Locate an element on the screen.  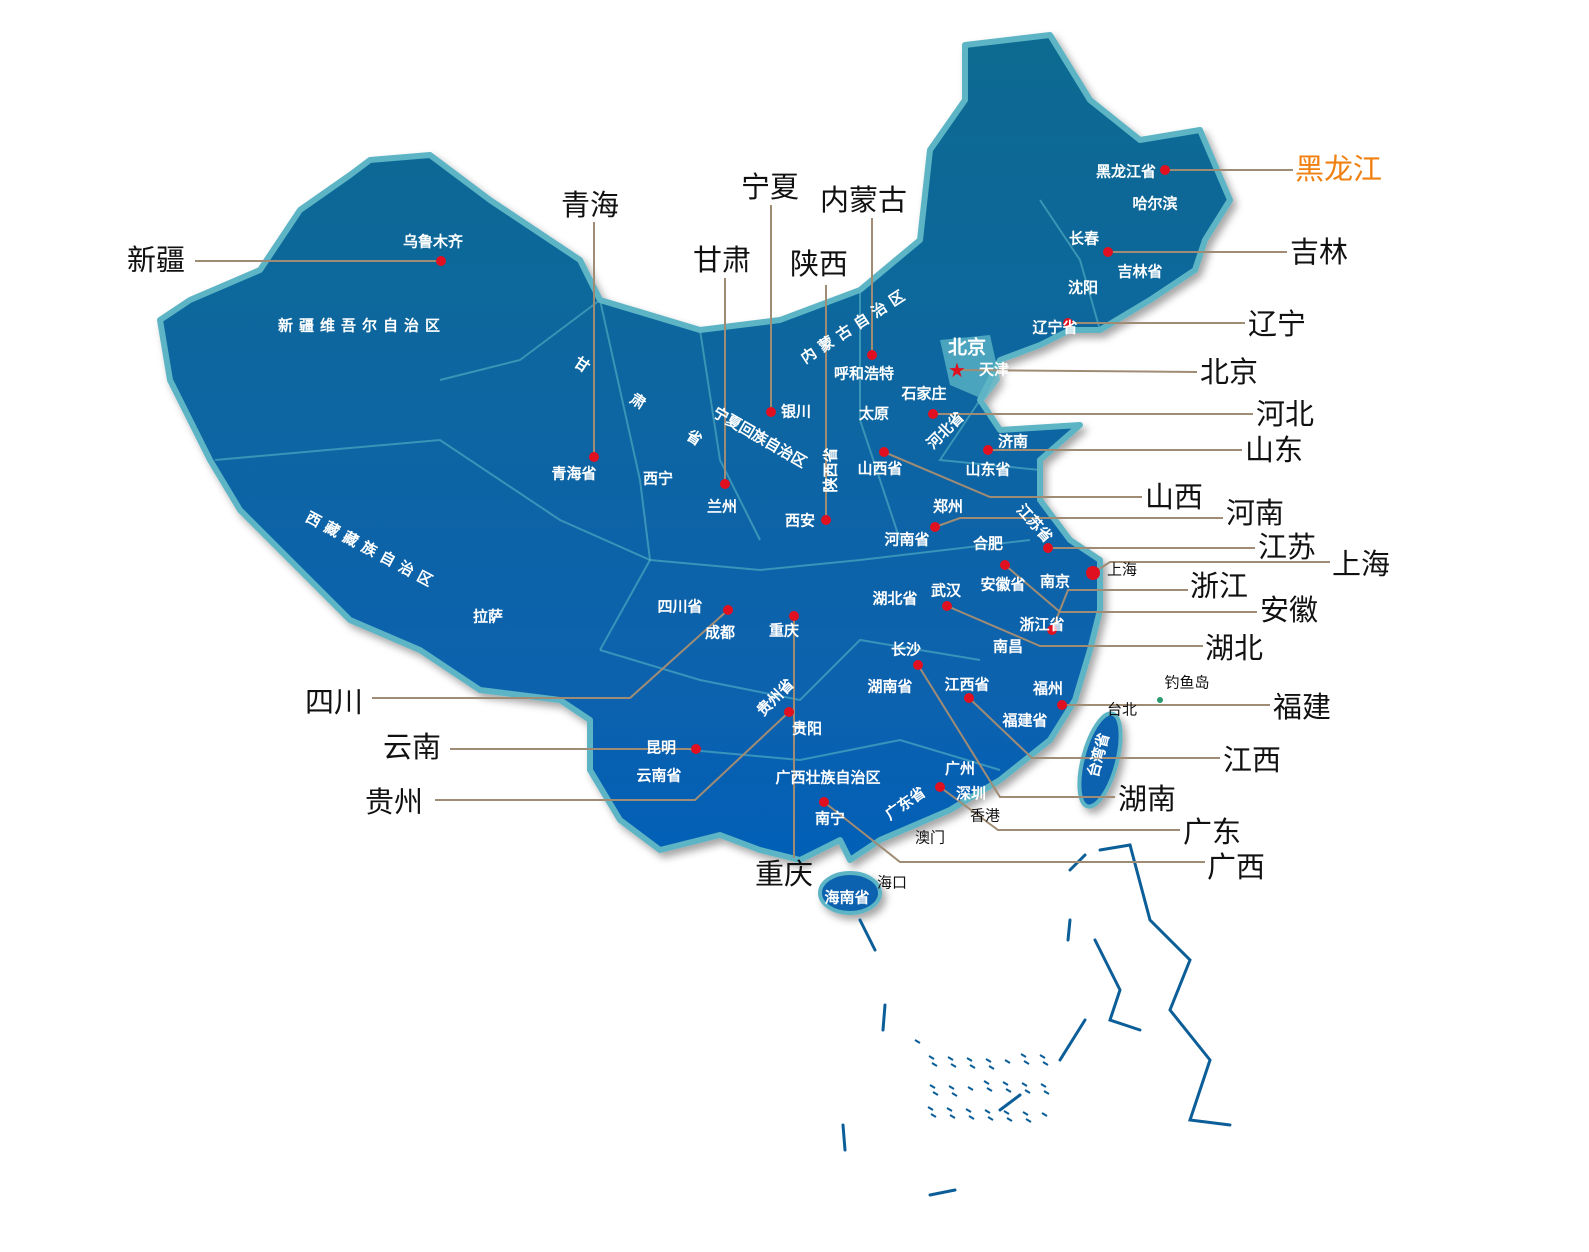
place-label: 济南 is located at coordinates (1013, 441).